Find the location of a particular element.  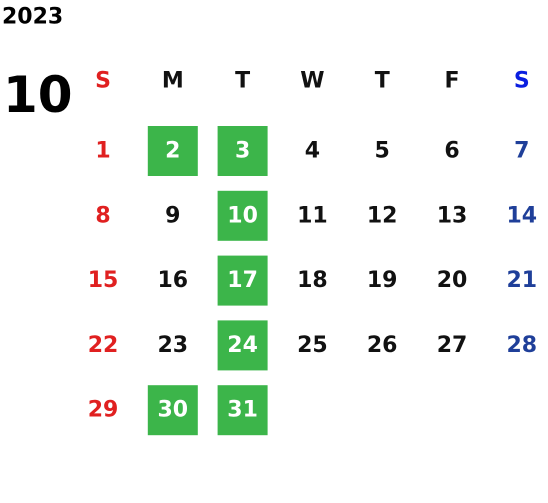

day-number: 19 is located at coordinates (382, 280).